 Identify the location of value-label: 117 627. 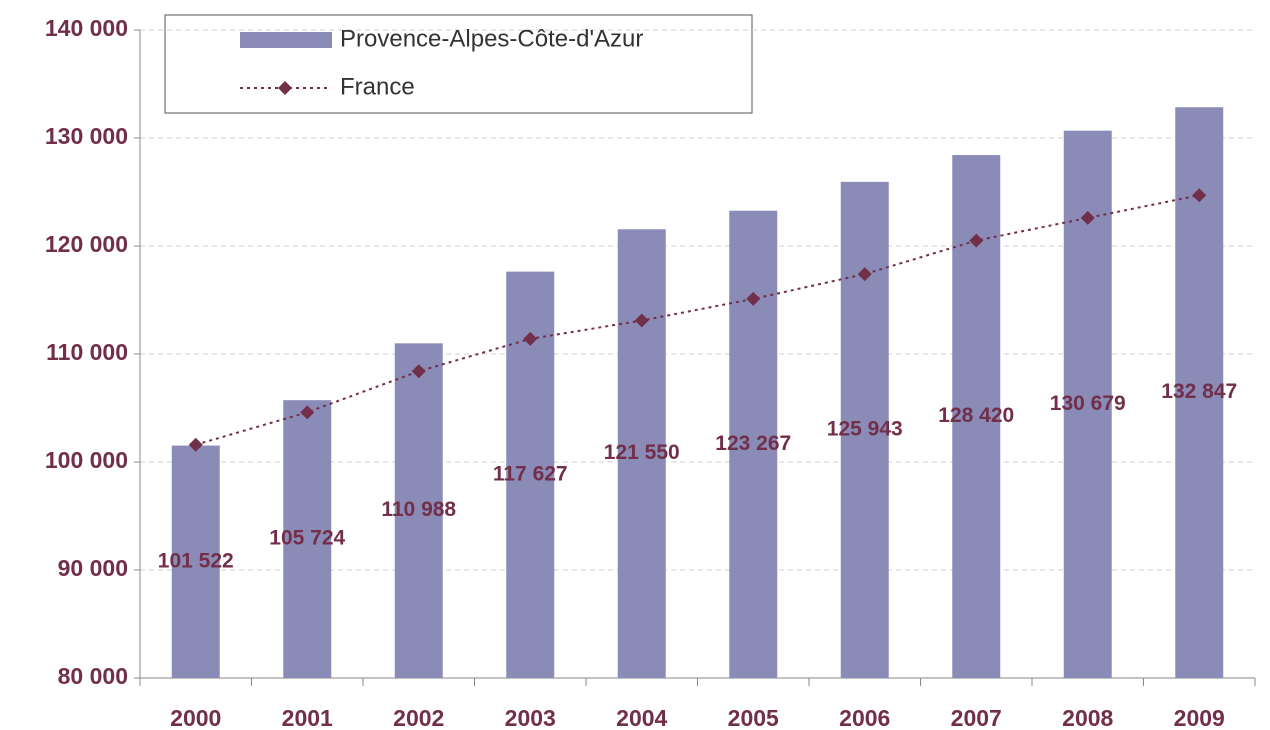
(530, 473).